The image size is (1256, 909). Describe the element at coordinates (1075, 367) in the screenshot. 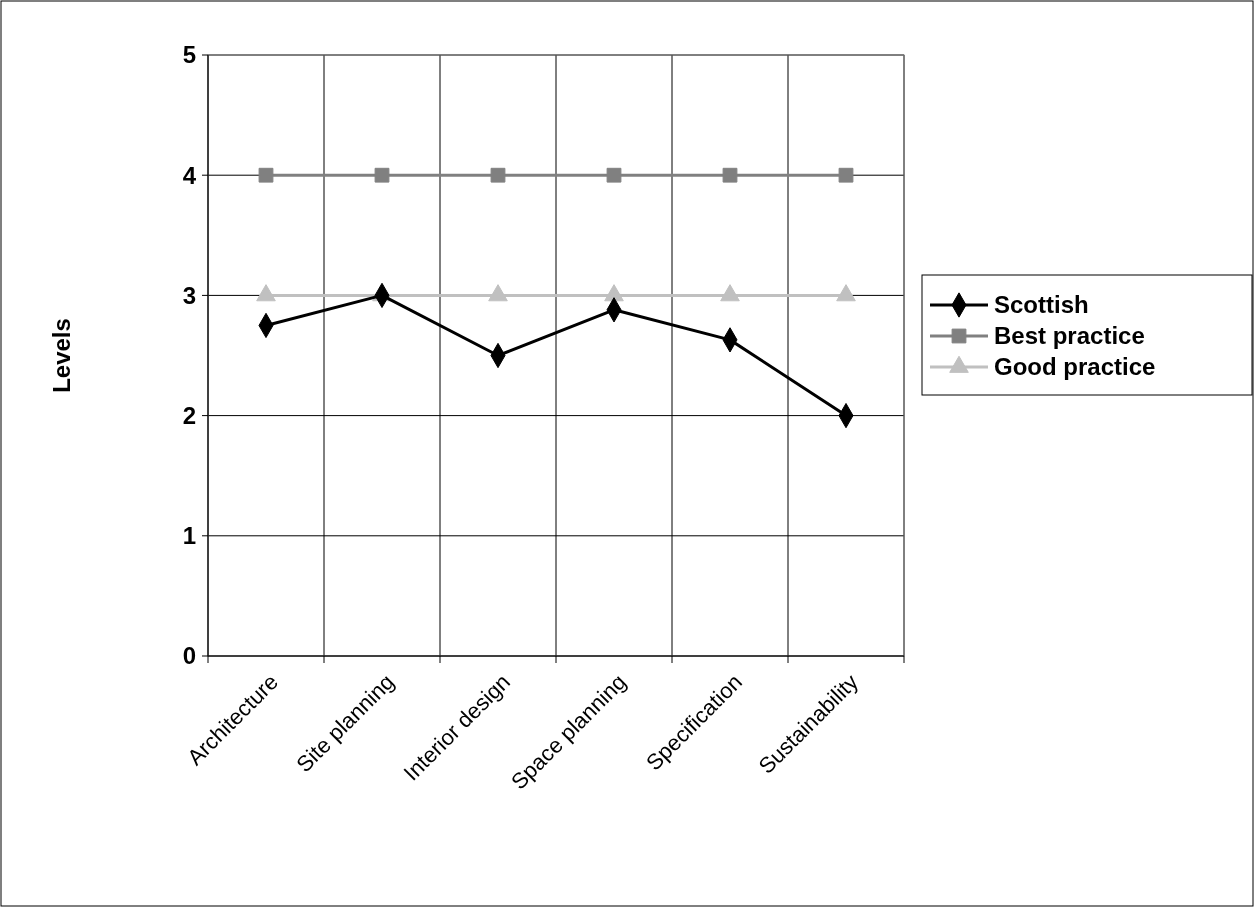

I see `legend-label: Good practice` at that location.